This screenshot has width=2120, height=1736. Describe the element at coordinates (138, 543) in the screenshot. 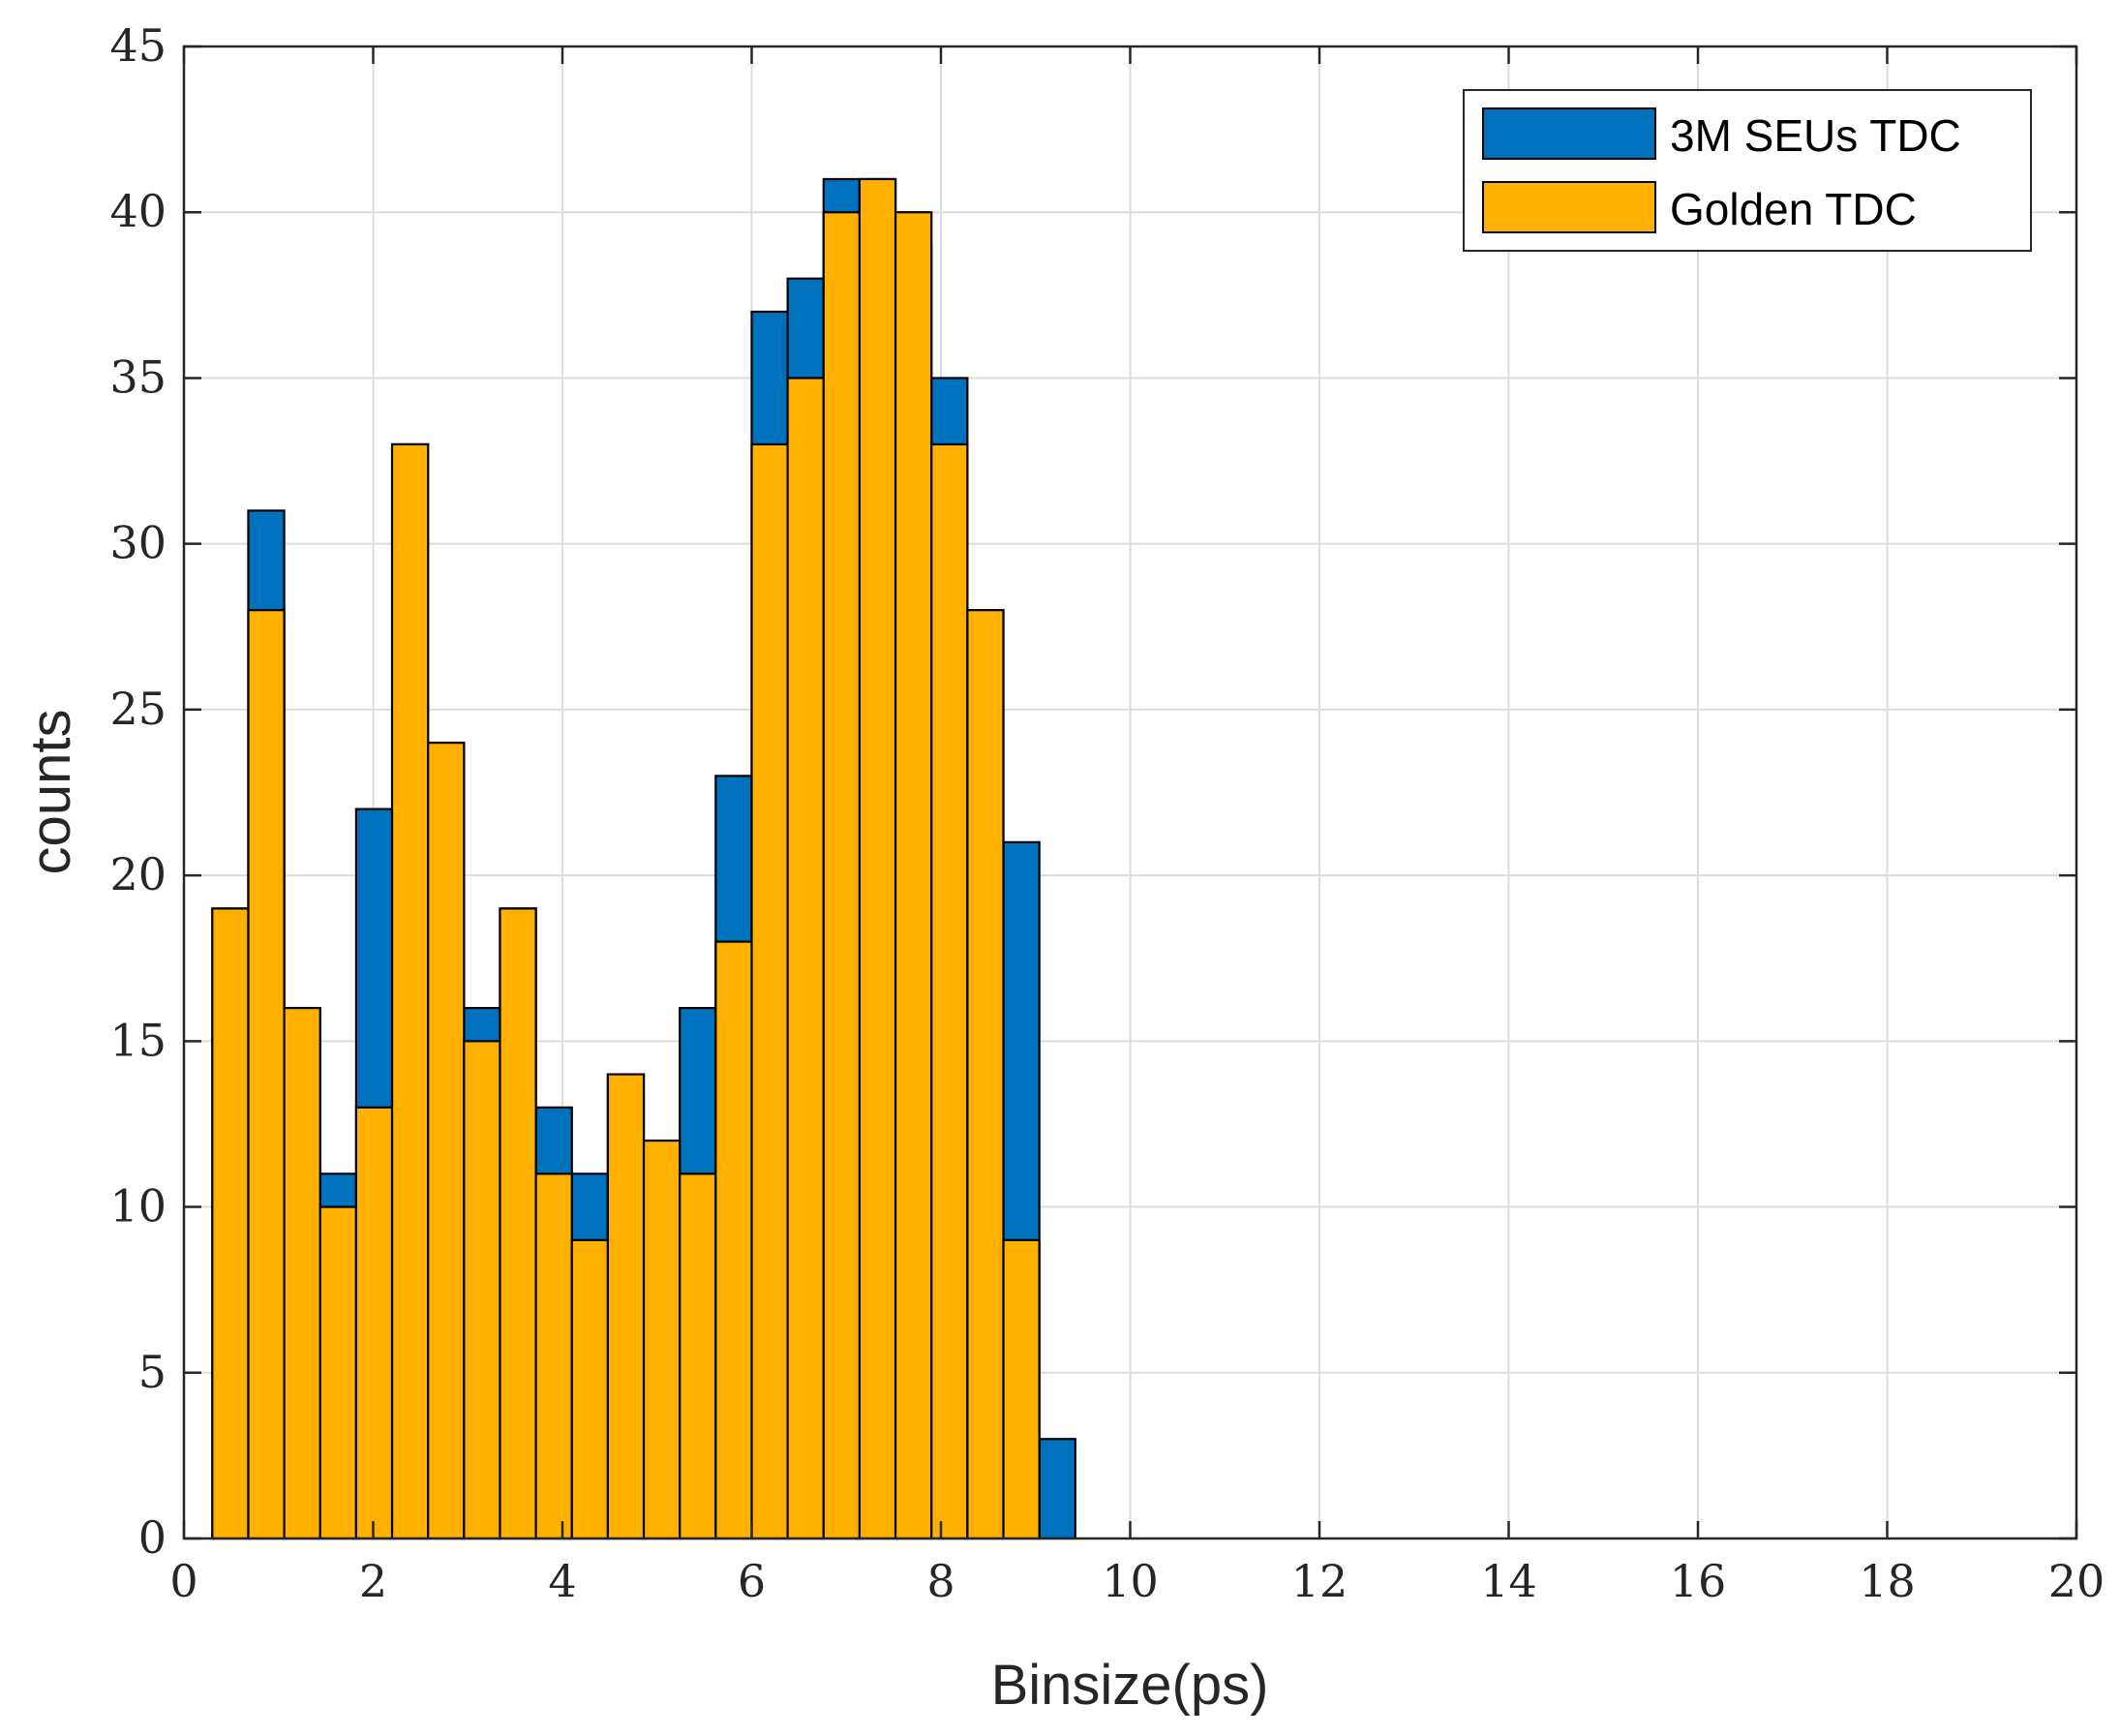

I see `y-tick-label: 30` at that location.